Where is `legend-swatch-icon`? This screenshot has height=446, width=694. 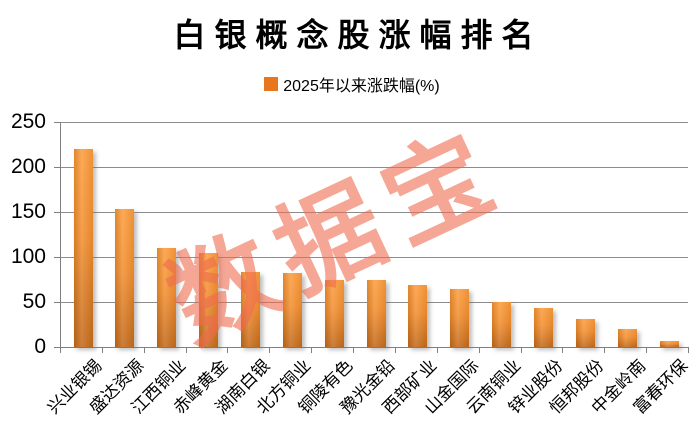
legend-swatch-icon is located at coordinates (271, 84).